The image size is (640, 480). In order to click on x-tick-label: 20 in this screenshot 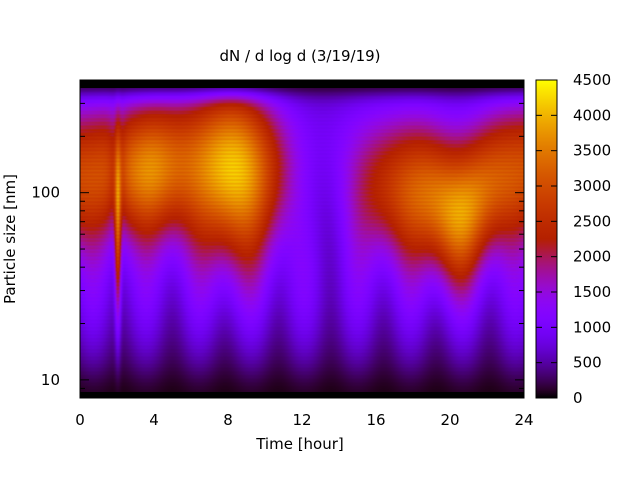, I will do `click(449, 420)`.